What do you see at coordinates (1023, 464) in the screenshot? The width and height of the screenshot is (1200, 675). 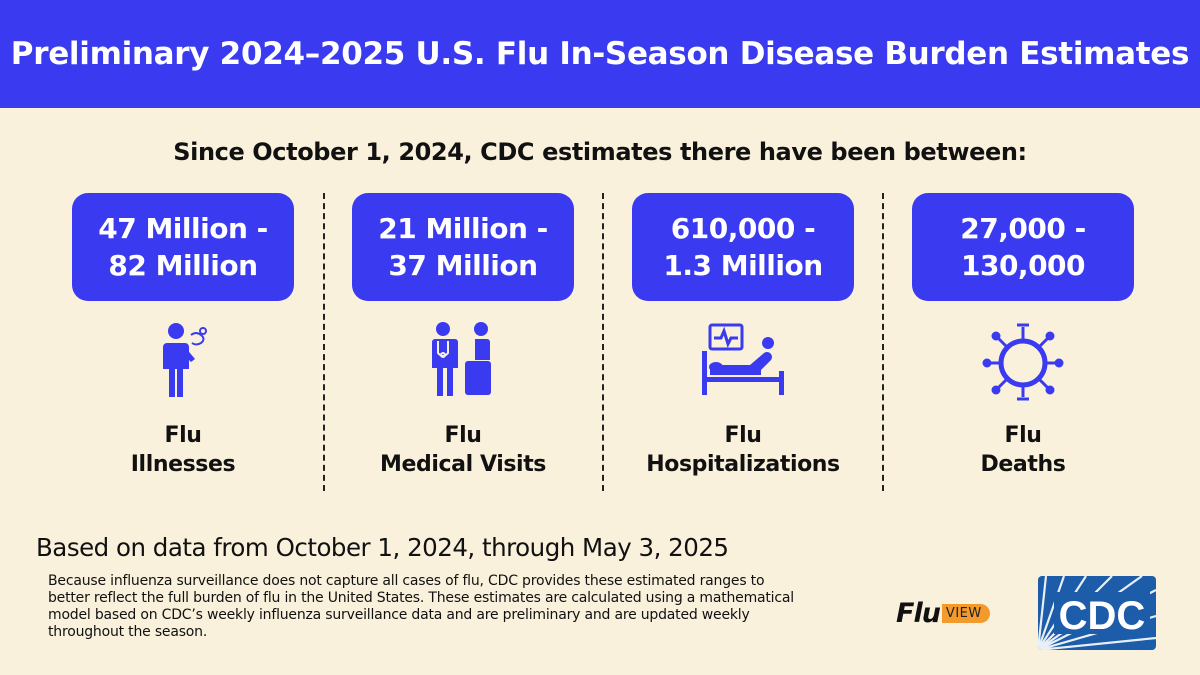 I see `label-line-2: Deaths` at bounding box center [1023, 464].